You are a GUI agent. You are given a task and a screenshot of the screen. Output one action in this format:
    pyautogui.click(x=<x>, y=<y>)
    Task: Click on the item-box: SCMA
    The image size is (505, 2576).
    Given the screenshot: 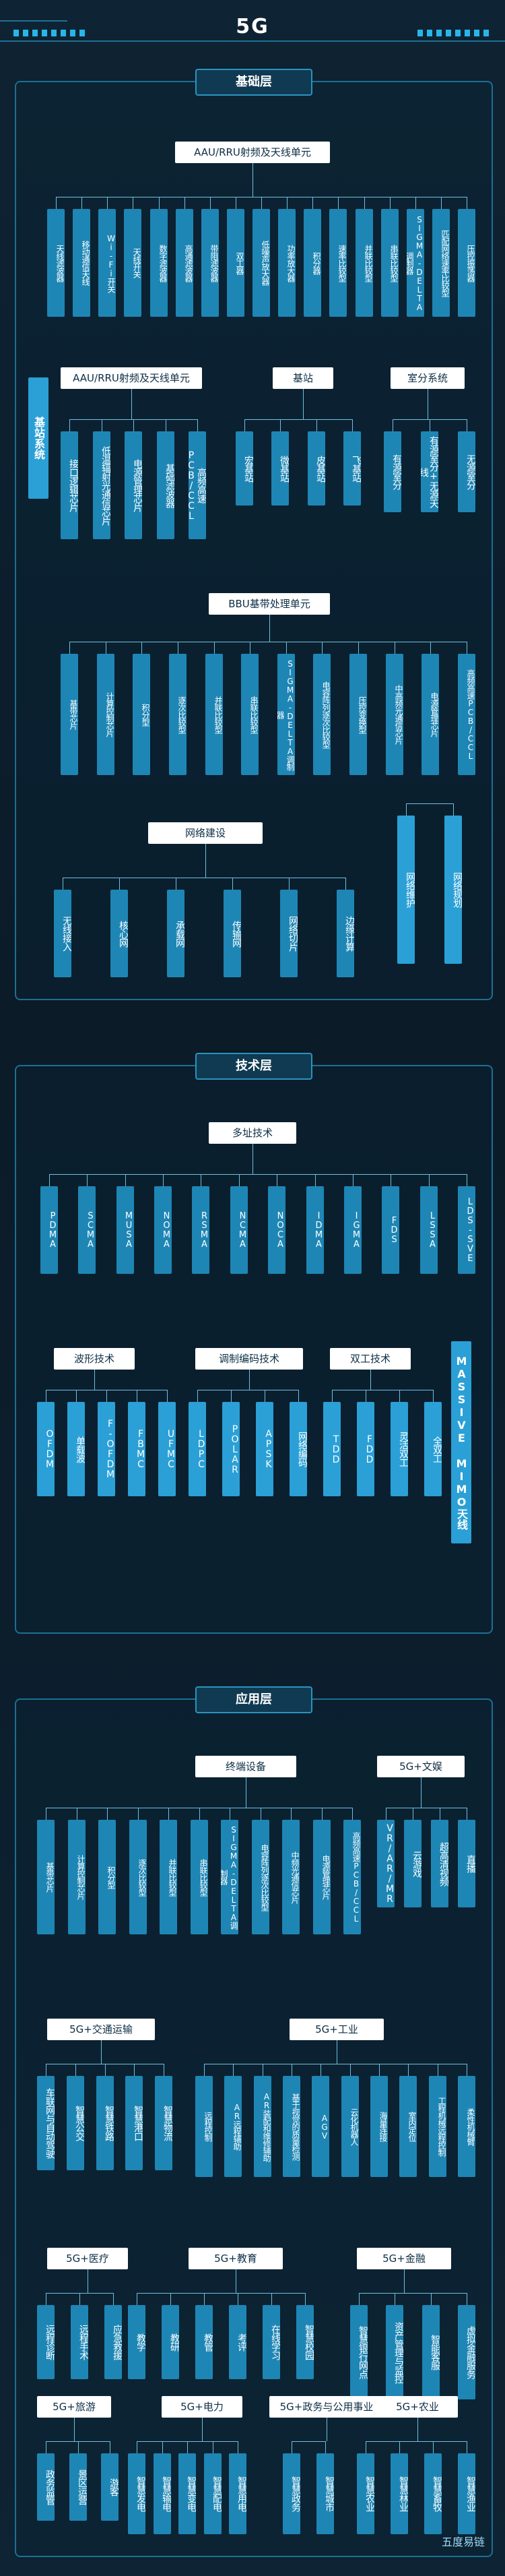 What is the action you would take?
    pyautogui.click(x=87, y=1230)
    